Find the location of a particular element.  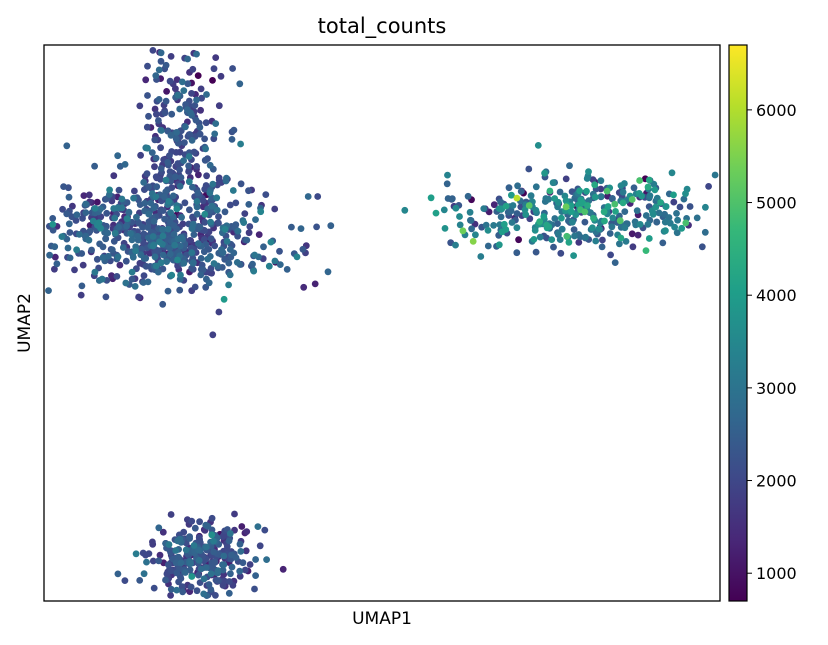

colorbar-gradient is located at coordinates (738, 323).